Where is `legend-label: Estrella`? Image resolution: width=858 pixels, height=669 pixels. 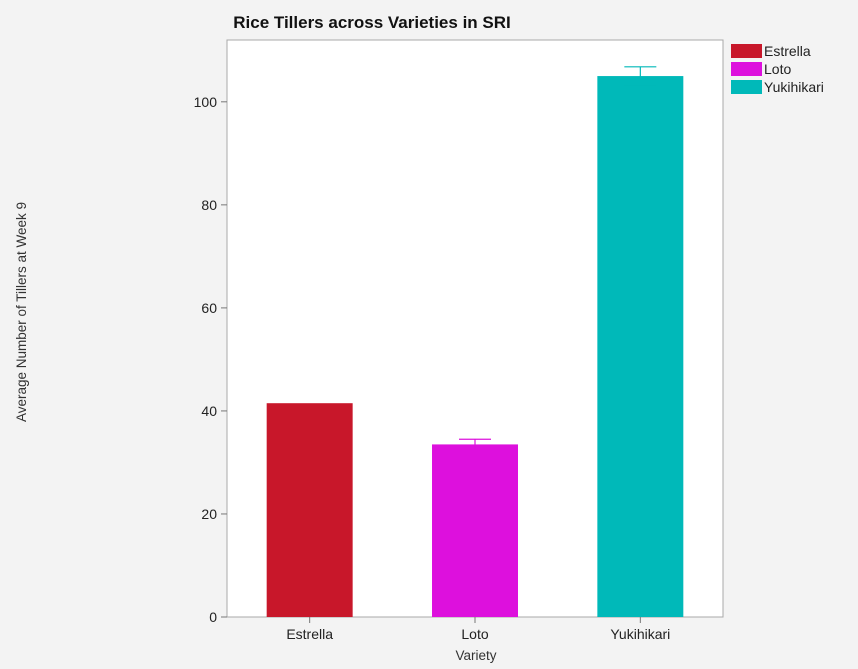
legend-label: Estrella is located at coordinates (787, 51).